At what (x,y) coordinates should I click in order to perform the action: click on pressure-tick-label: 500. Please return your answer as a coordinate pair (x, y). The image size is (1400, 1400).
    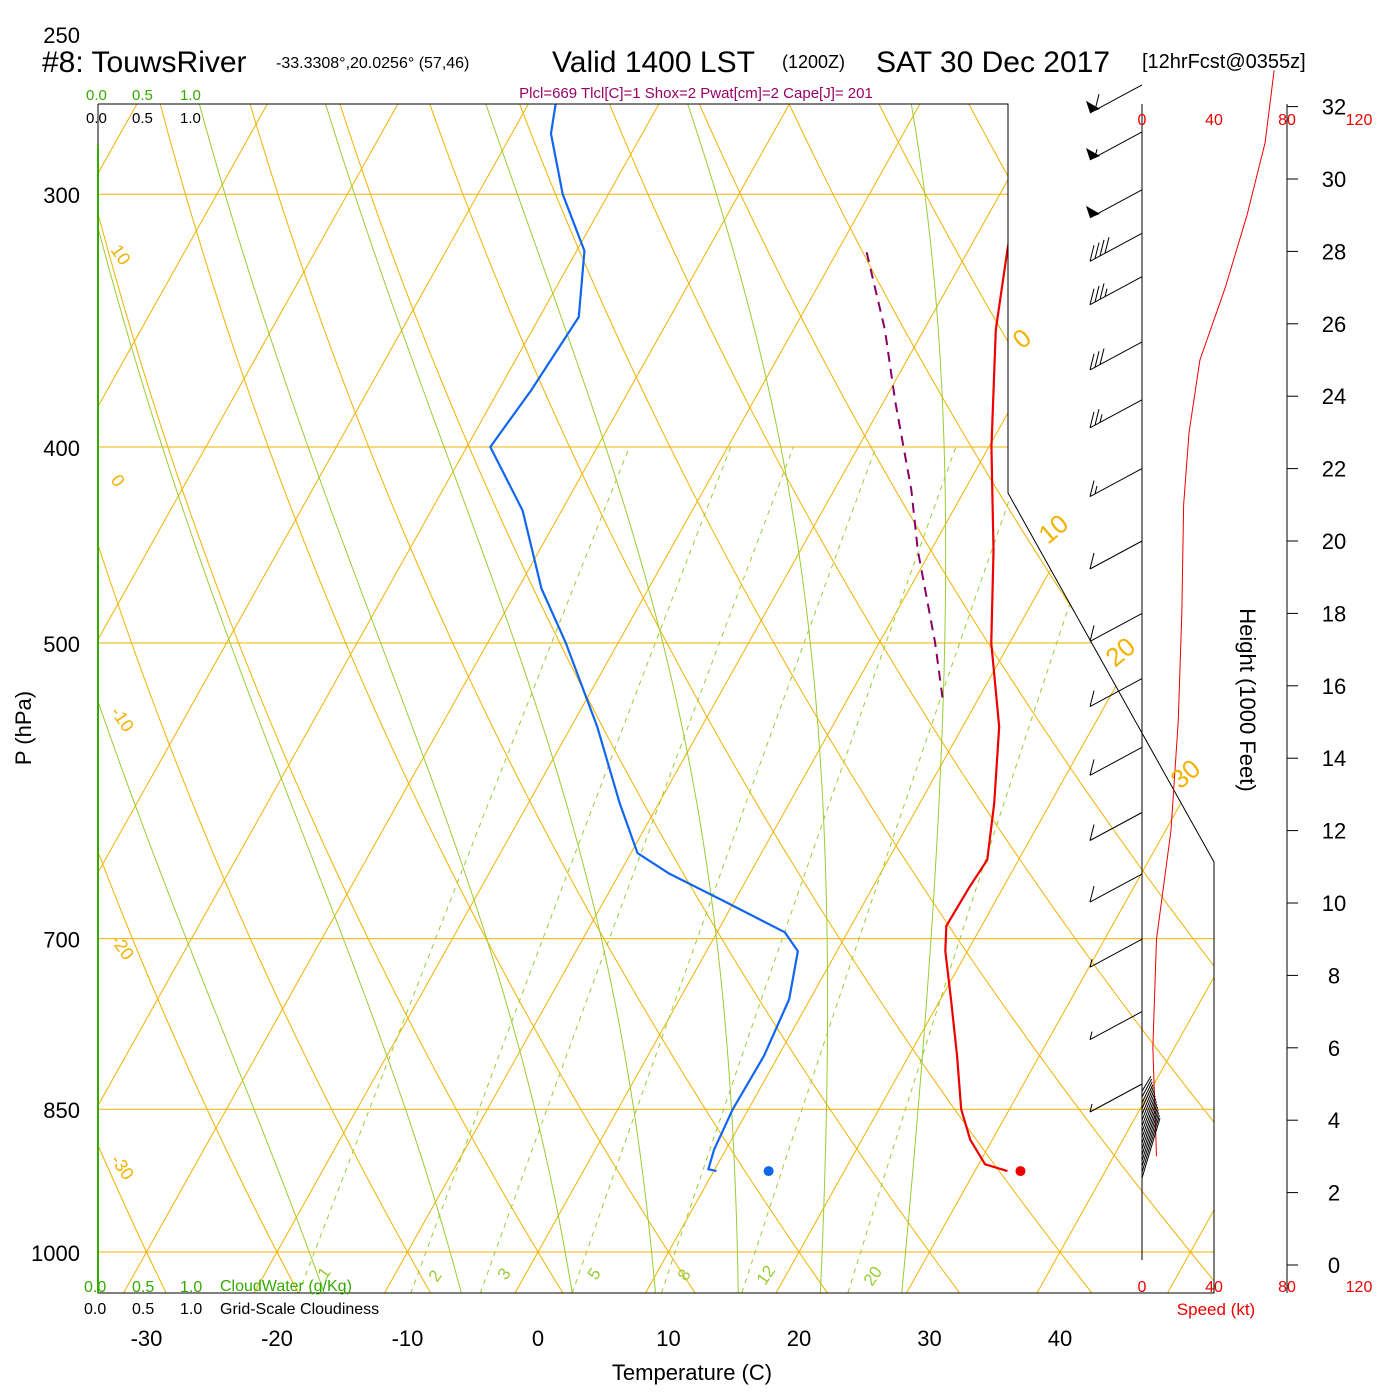
    Looking at the image, I should click on (61, 644).